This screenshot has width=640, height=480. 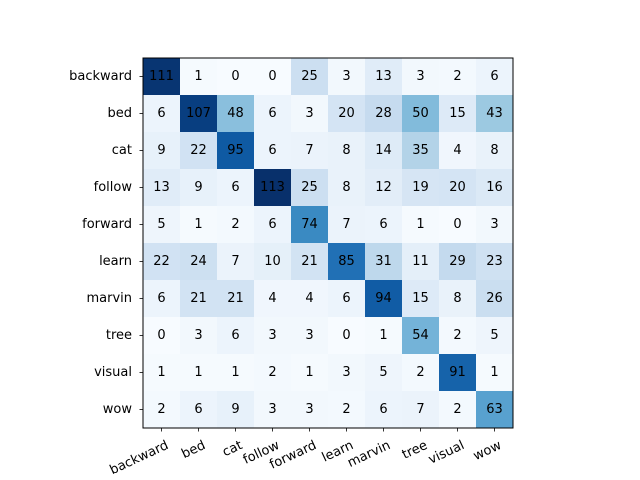 What do you see at coordinates (383, 76) in the screenshot?
I see `cell-value-label: 13` at bounding box center [383, 76].